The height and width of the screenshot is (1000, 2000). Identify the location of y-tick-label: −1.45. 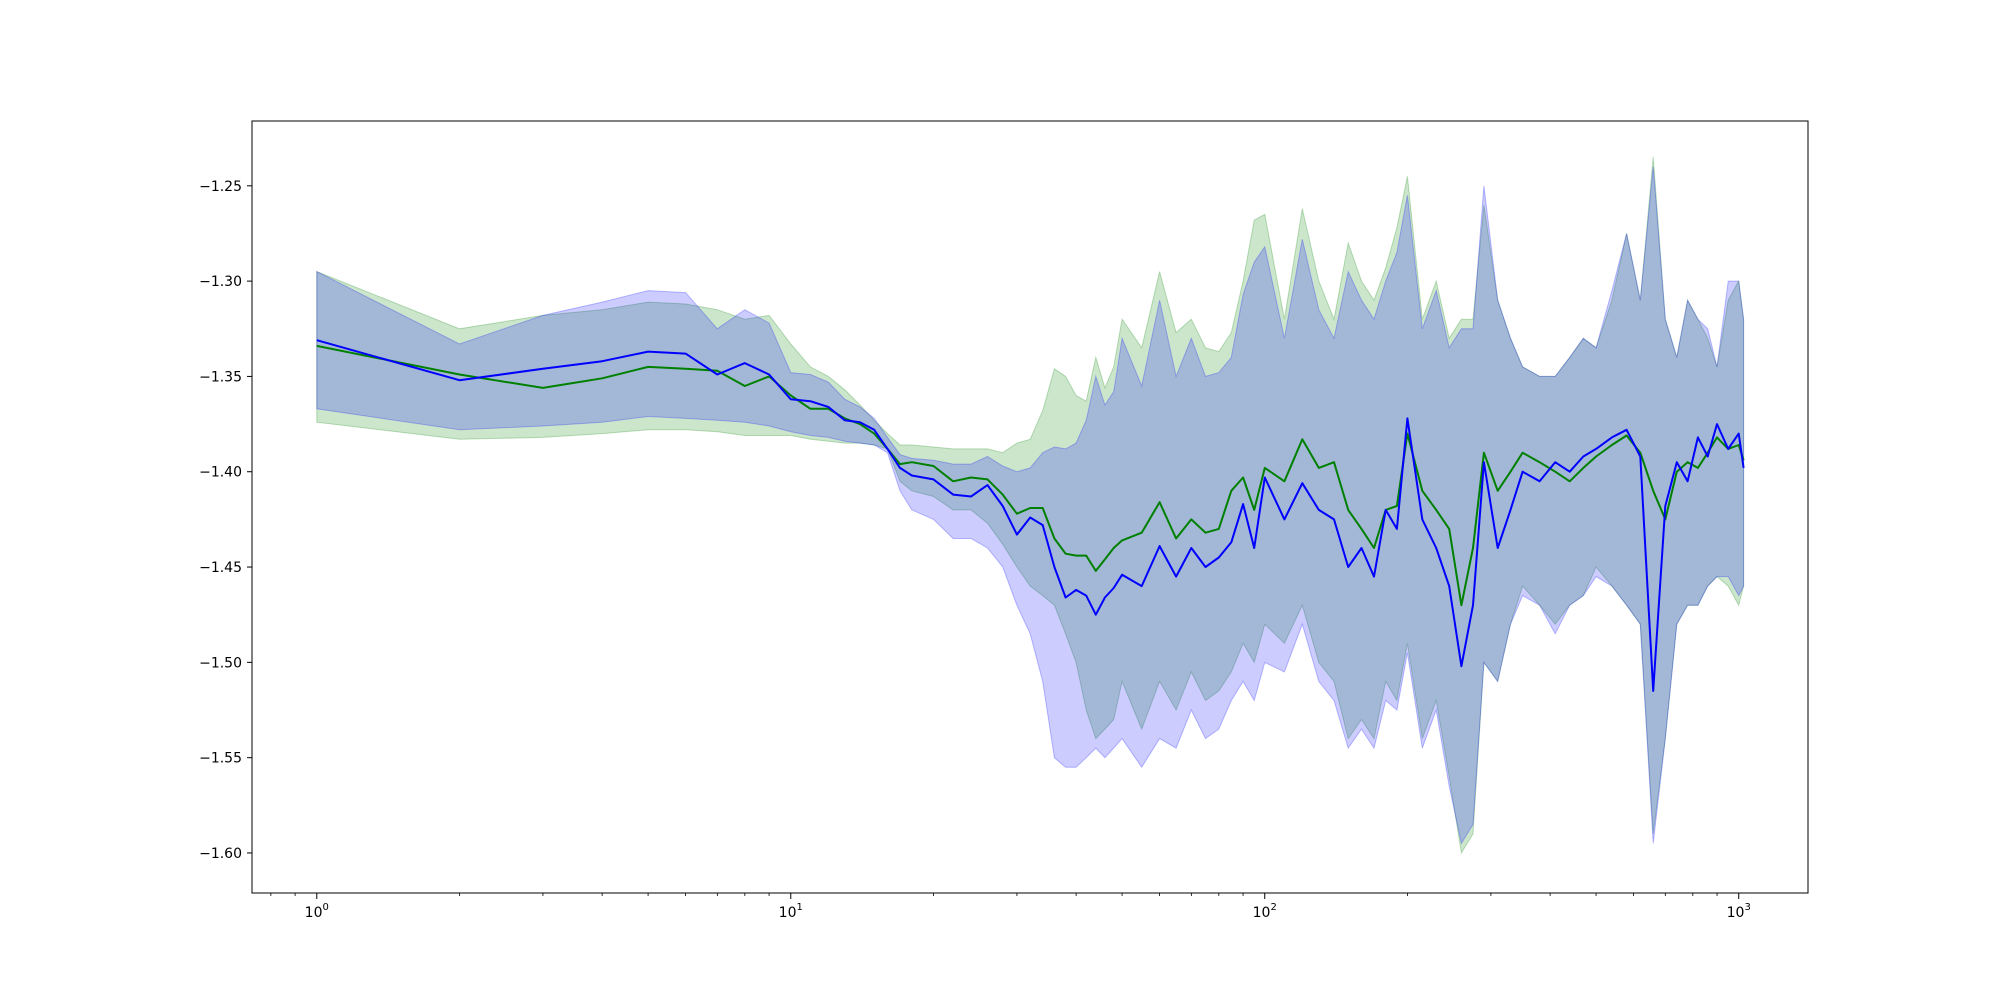
(220, 568).